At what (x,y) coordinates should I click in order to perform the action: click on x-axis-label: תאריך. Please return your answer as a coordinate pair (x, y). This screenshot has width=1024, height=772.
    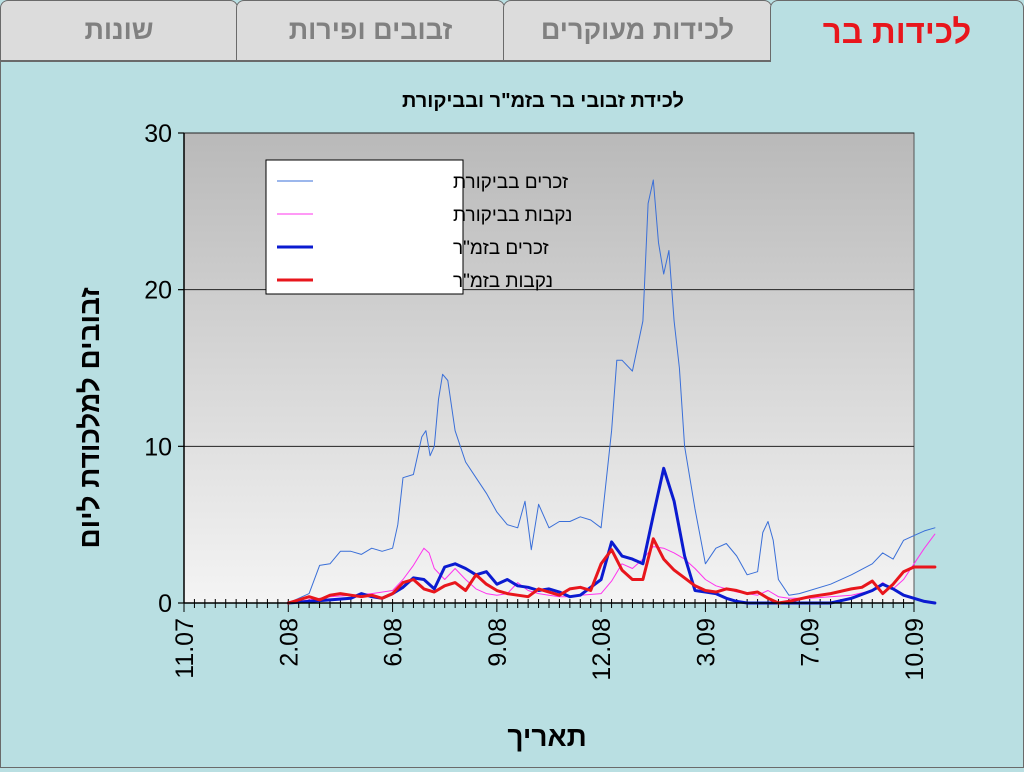
    Looking at the image, I should click on (546, 736).